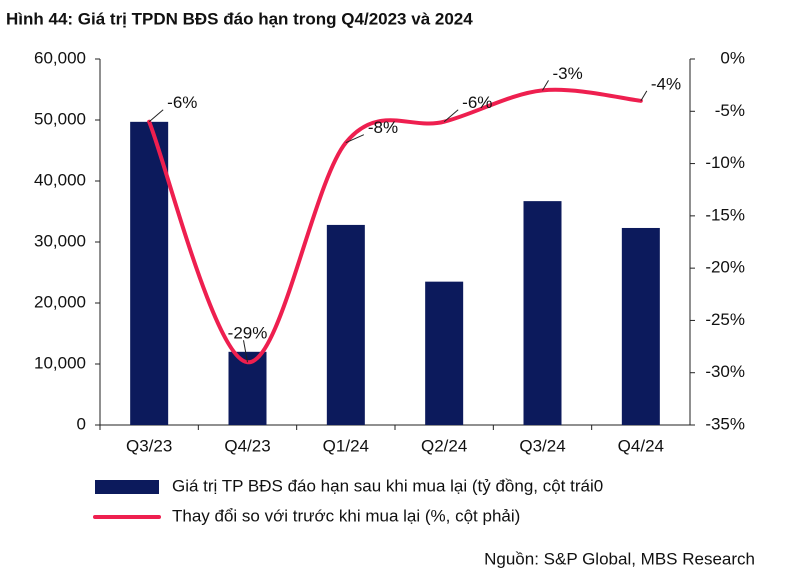  What do you see at coordinates (619, 558) in the screenshot?
I see `source-note: Nguồn: S&P Global, MBS Research` at bounding box center [619, 558].